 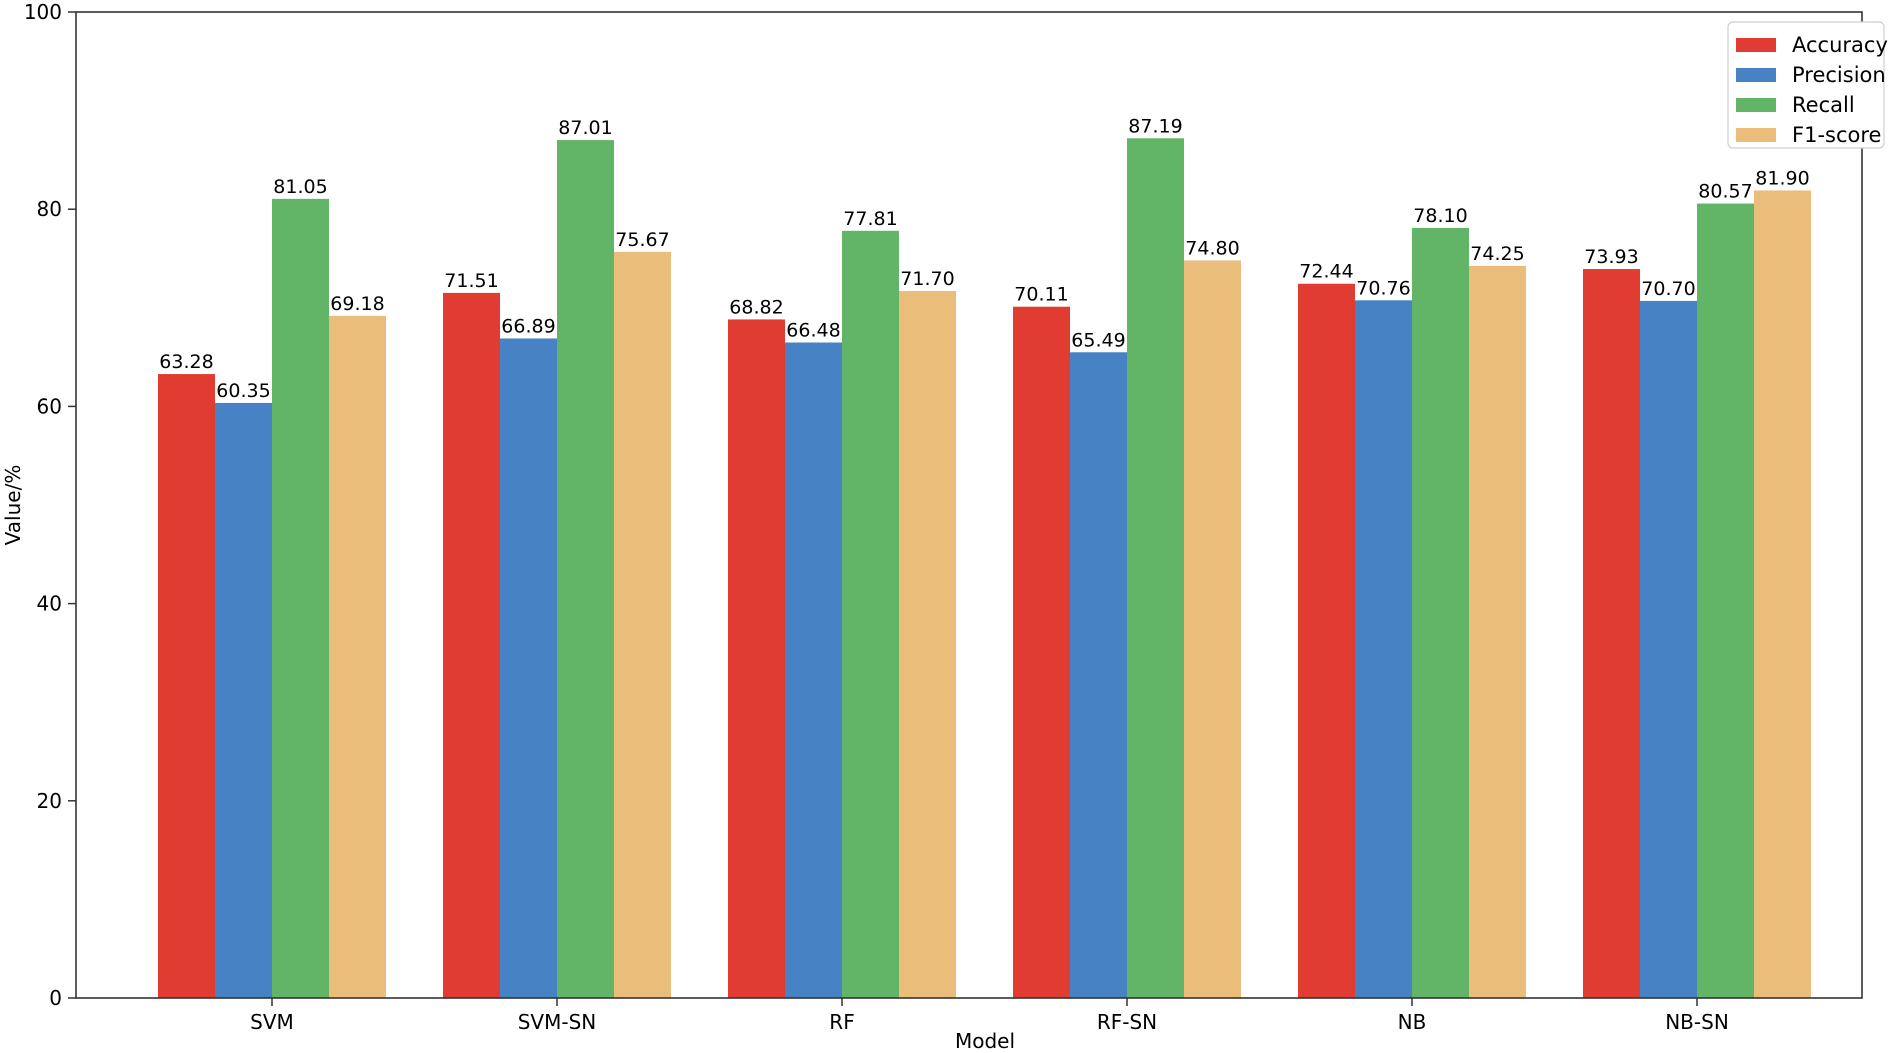 I want to click on data-label-rf-recall: 77.81, so click(x=870, y=219).